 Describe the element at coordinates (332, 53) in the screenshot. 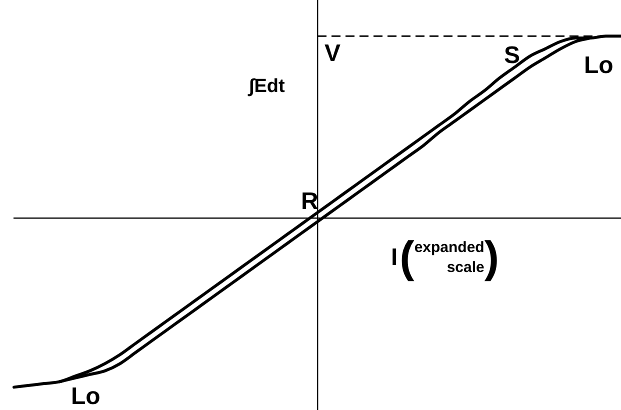

I see `ref-line-label: V` at that location.